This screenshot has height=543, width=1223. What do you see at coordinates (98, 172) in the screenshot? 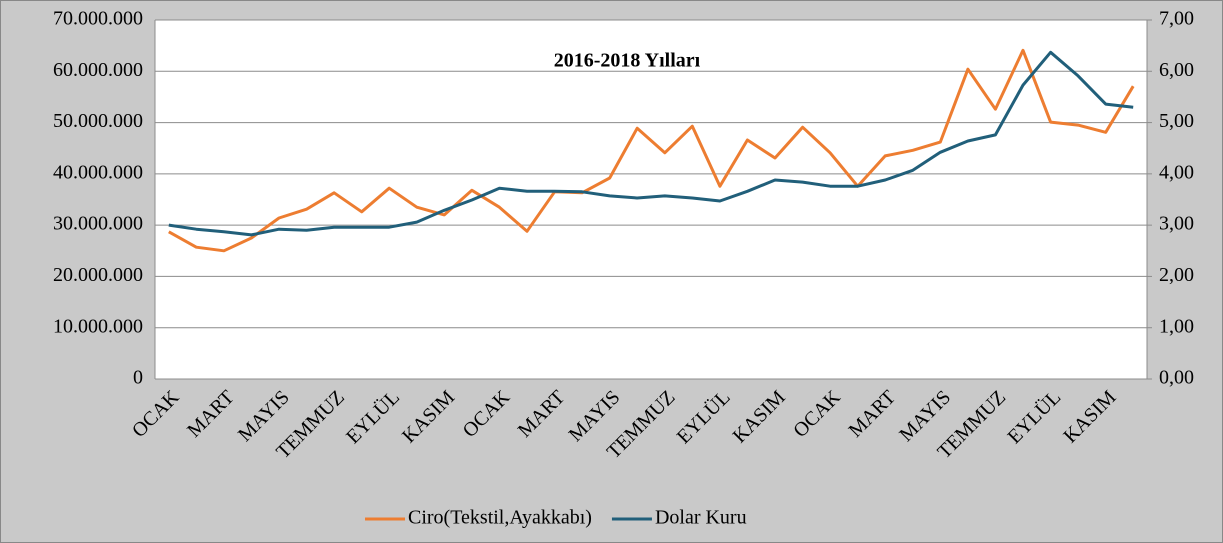
I see `y-tick-label: 40.000.000` at bounding box center [98, 172].